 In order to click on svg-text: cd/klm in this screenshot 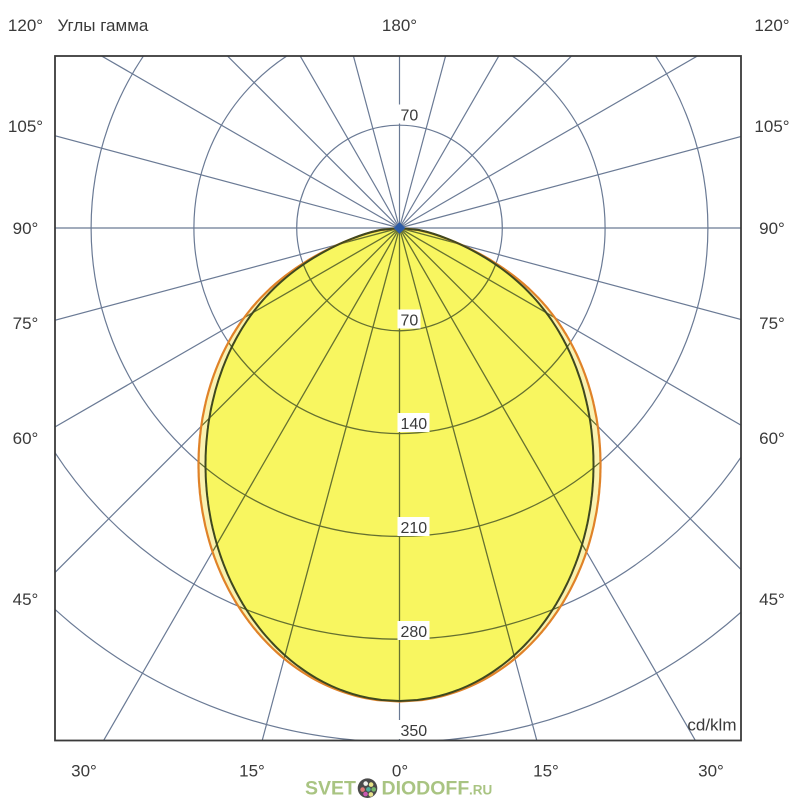, I will do `click(711, 725)`.